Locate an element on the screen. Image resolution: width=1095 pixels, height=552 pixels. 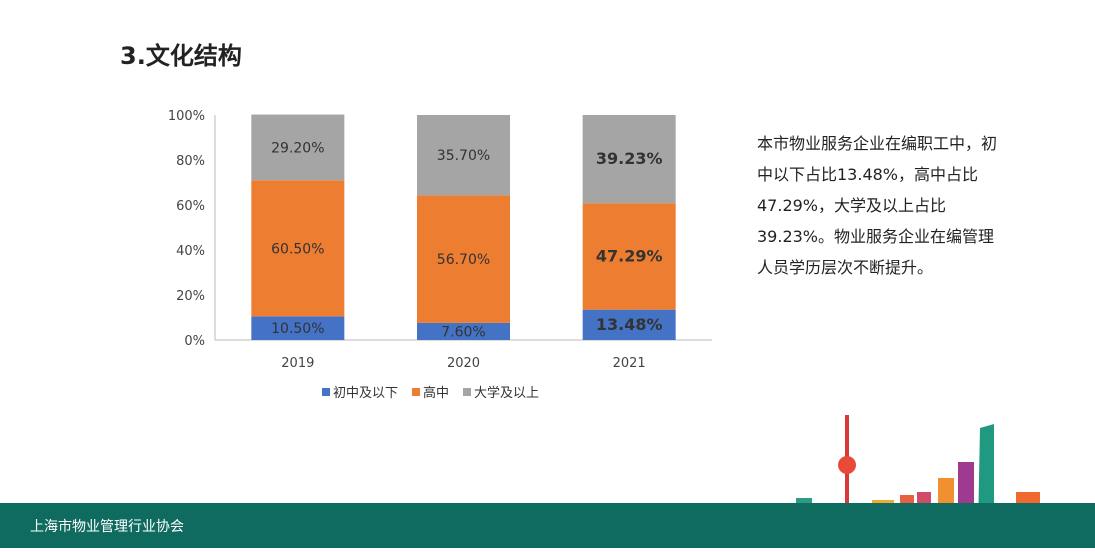
data-label: 47.29% is located at coordinates (629, 255).